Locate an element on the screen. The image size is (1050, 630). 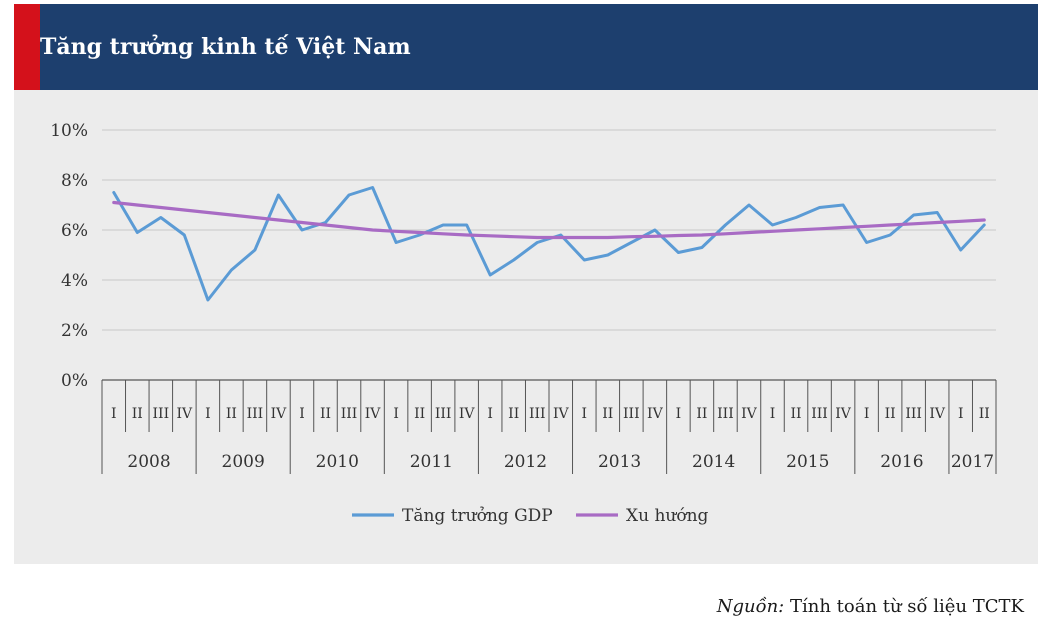
y-tick-label: 6% is located at coordinates (74, 231).